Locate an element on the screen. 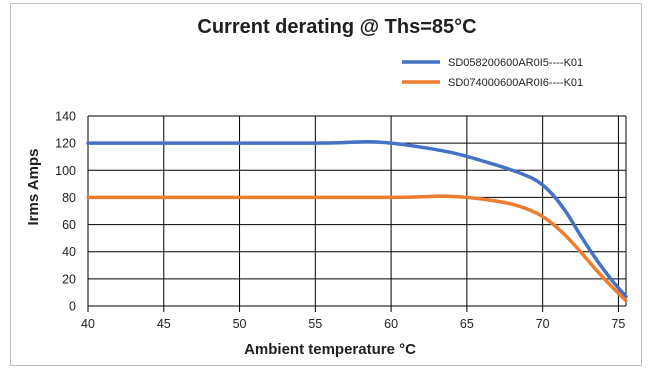 The width and height of the screenshot is (651, 369). x-axis-title: Ambient temperature °C is located at coordinates (330, 349).